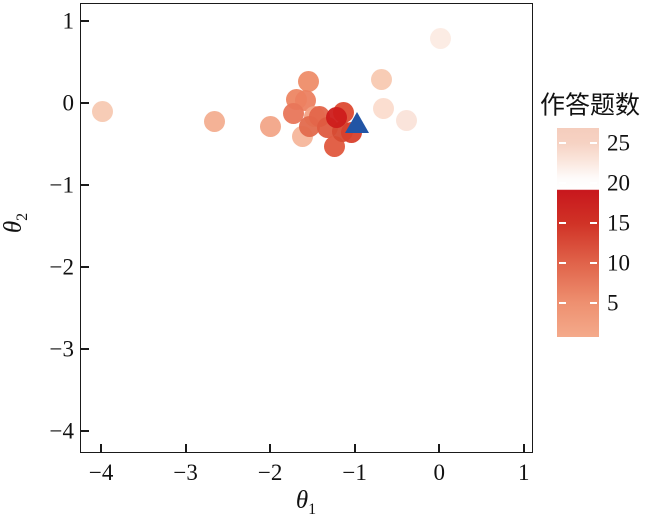 This screenshot has height=518, width=650. What do you see at coordinates (618, 183) in the screenshot?
I see `colorbar-tick-label: 20` at bounding box center [618, 183].